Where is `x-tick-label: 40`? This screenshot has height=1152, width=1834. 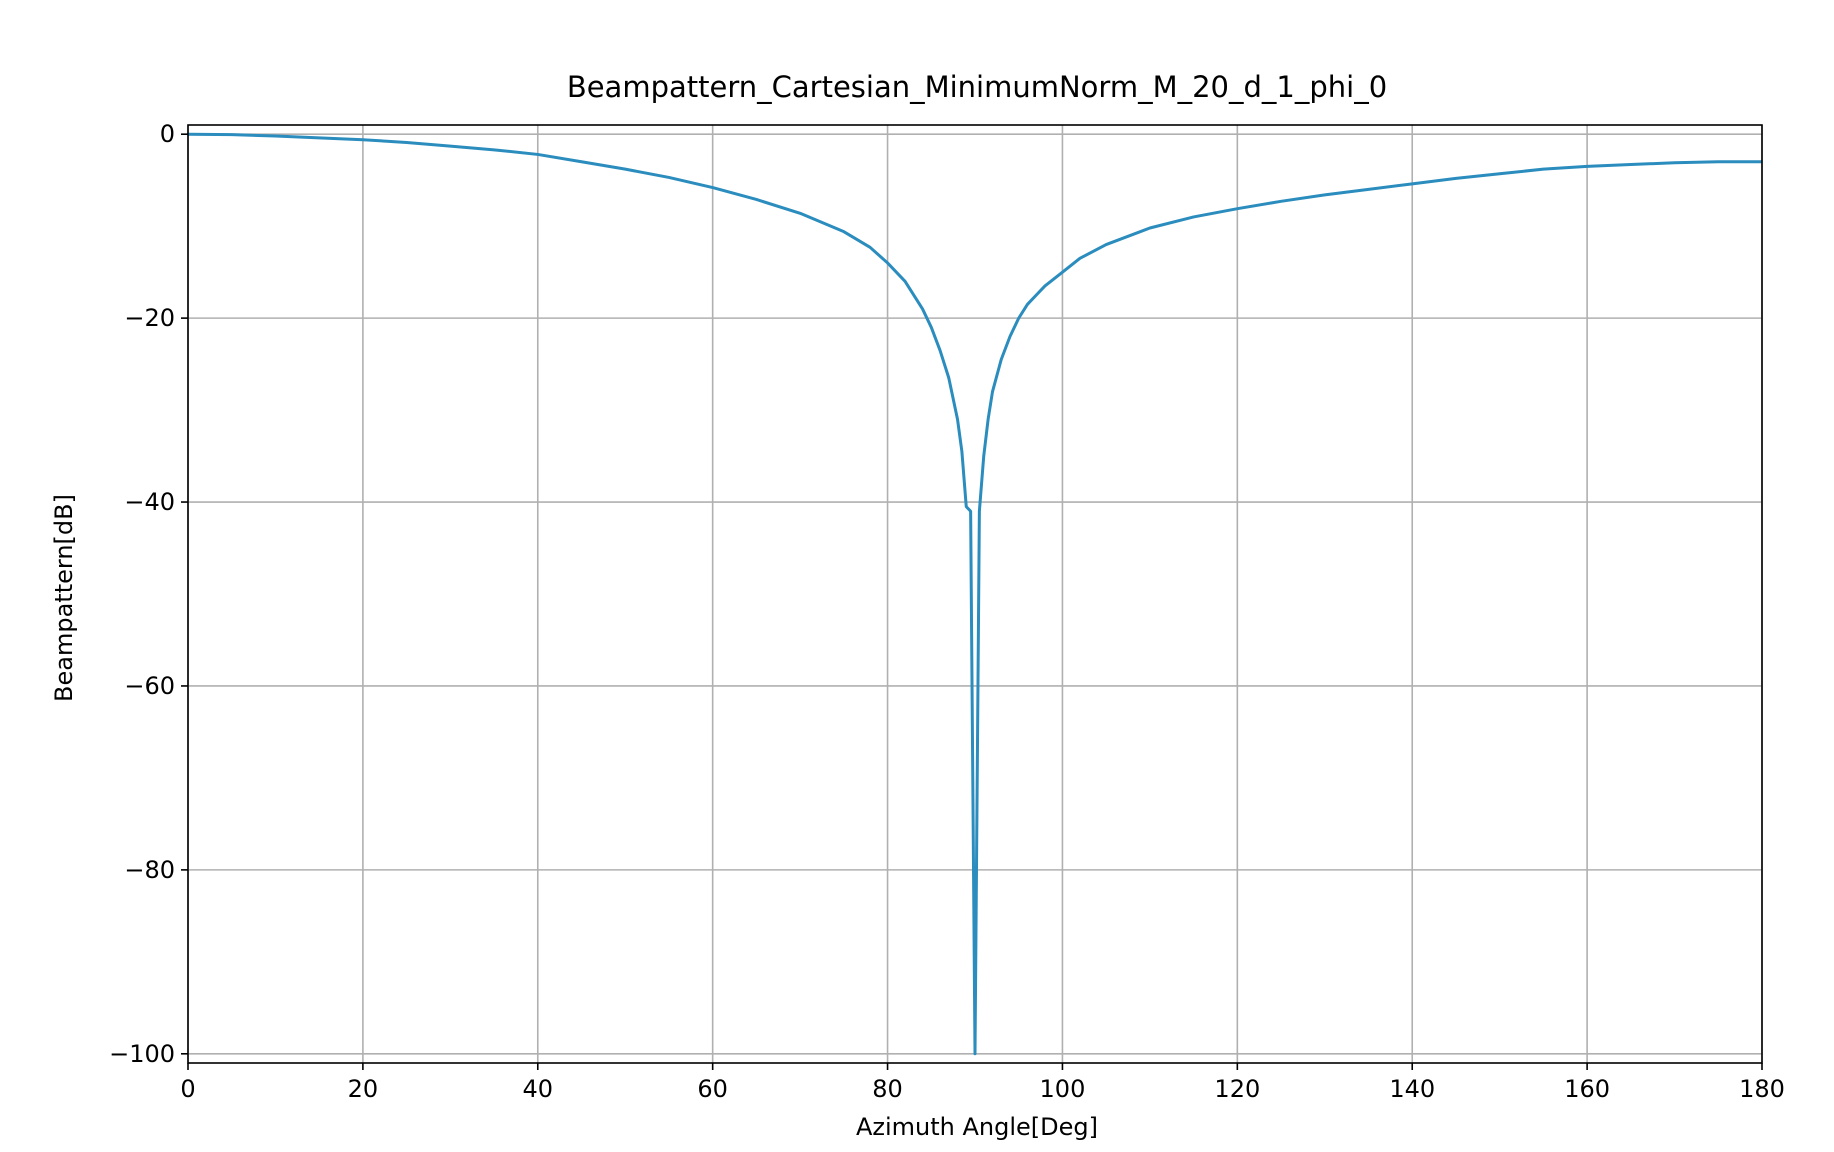
x-tick-label: 40 is located at coordinates (538, 1089).